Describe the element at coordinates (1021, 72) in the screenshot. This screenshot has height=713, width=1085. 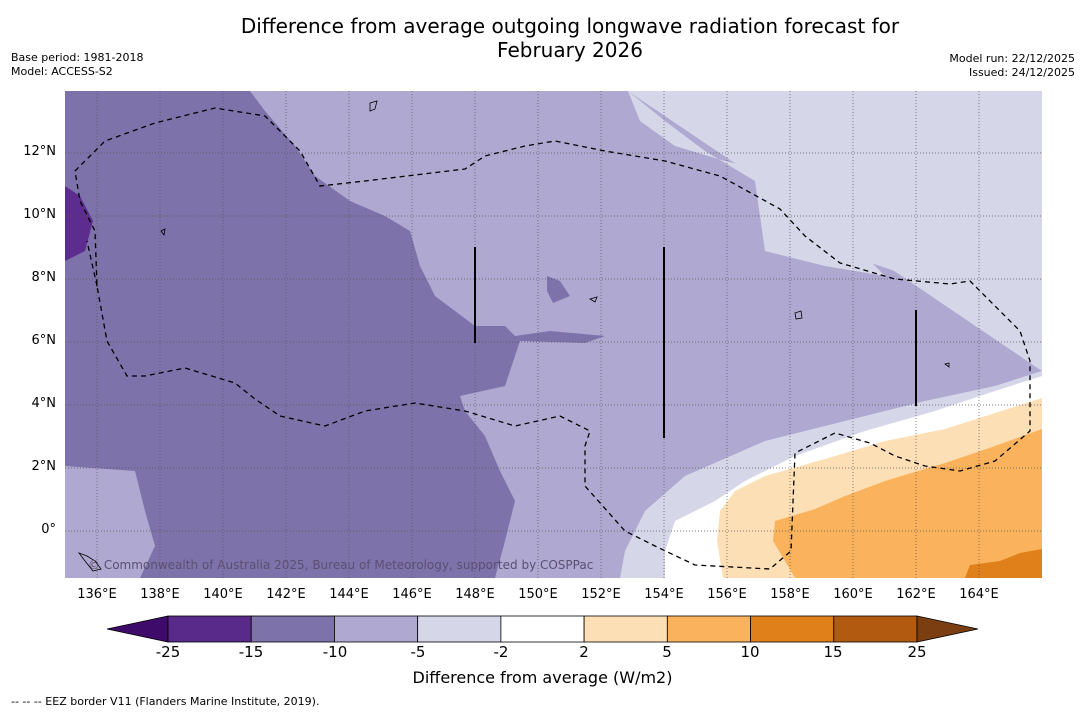
I see `issued-text: Issued: 24/12/2025` at that location.